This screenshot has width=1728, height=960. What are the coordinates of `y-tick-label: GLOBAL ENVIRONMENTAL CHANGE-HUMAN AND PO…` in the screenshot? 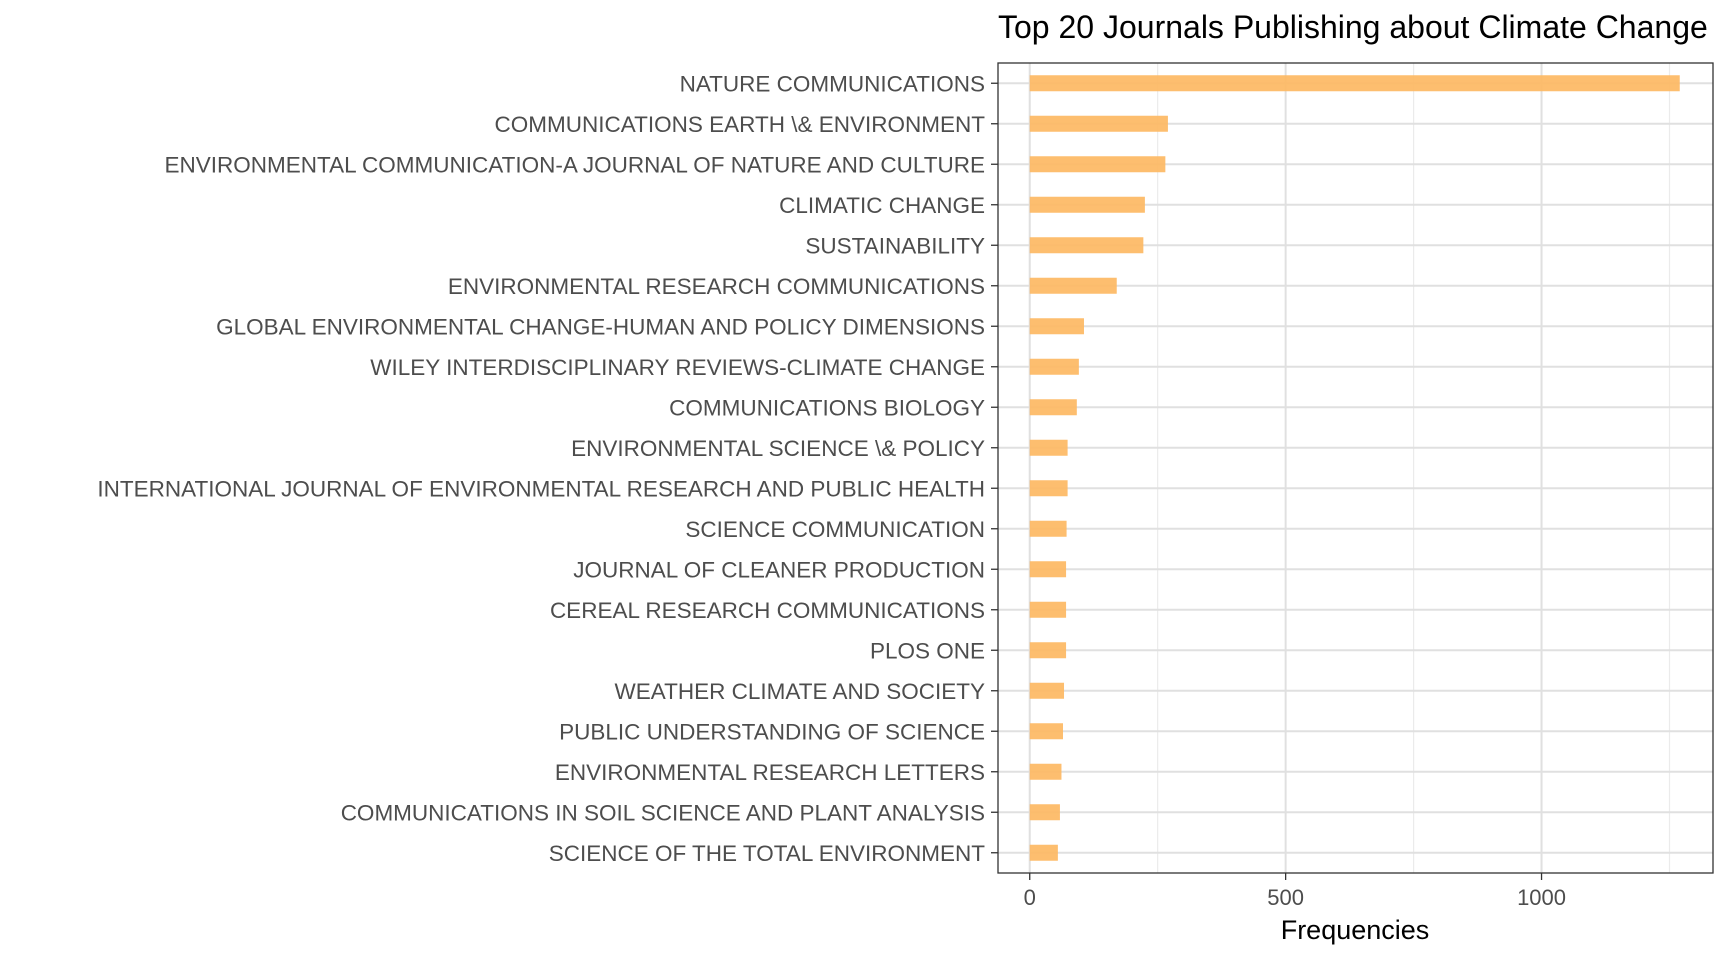 It's located at (600, 326).